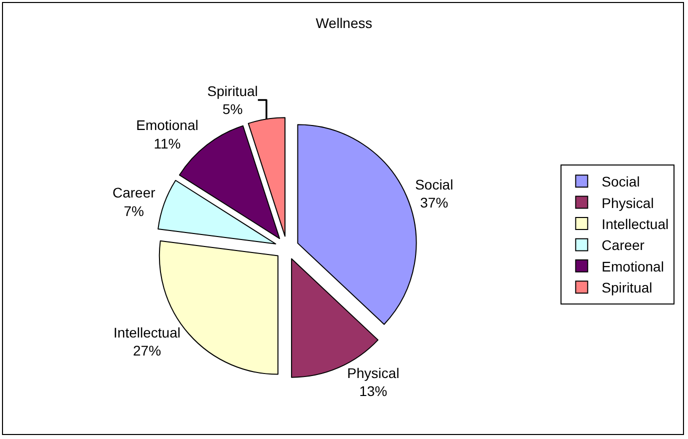 The height and width of the screenshot is (439, 688). Describe the element at coordinates (434, 184) in the screenshot. I see `slice-label: Social` at that location.